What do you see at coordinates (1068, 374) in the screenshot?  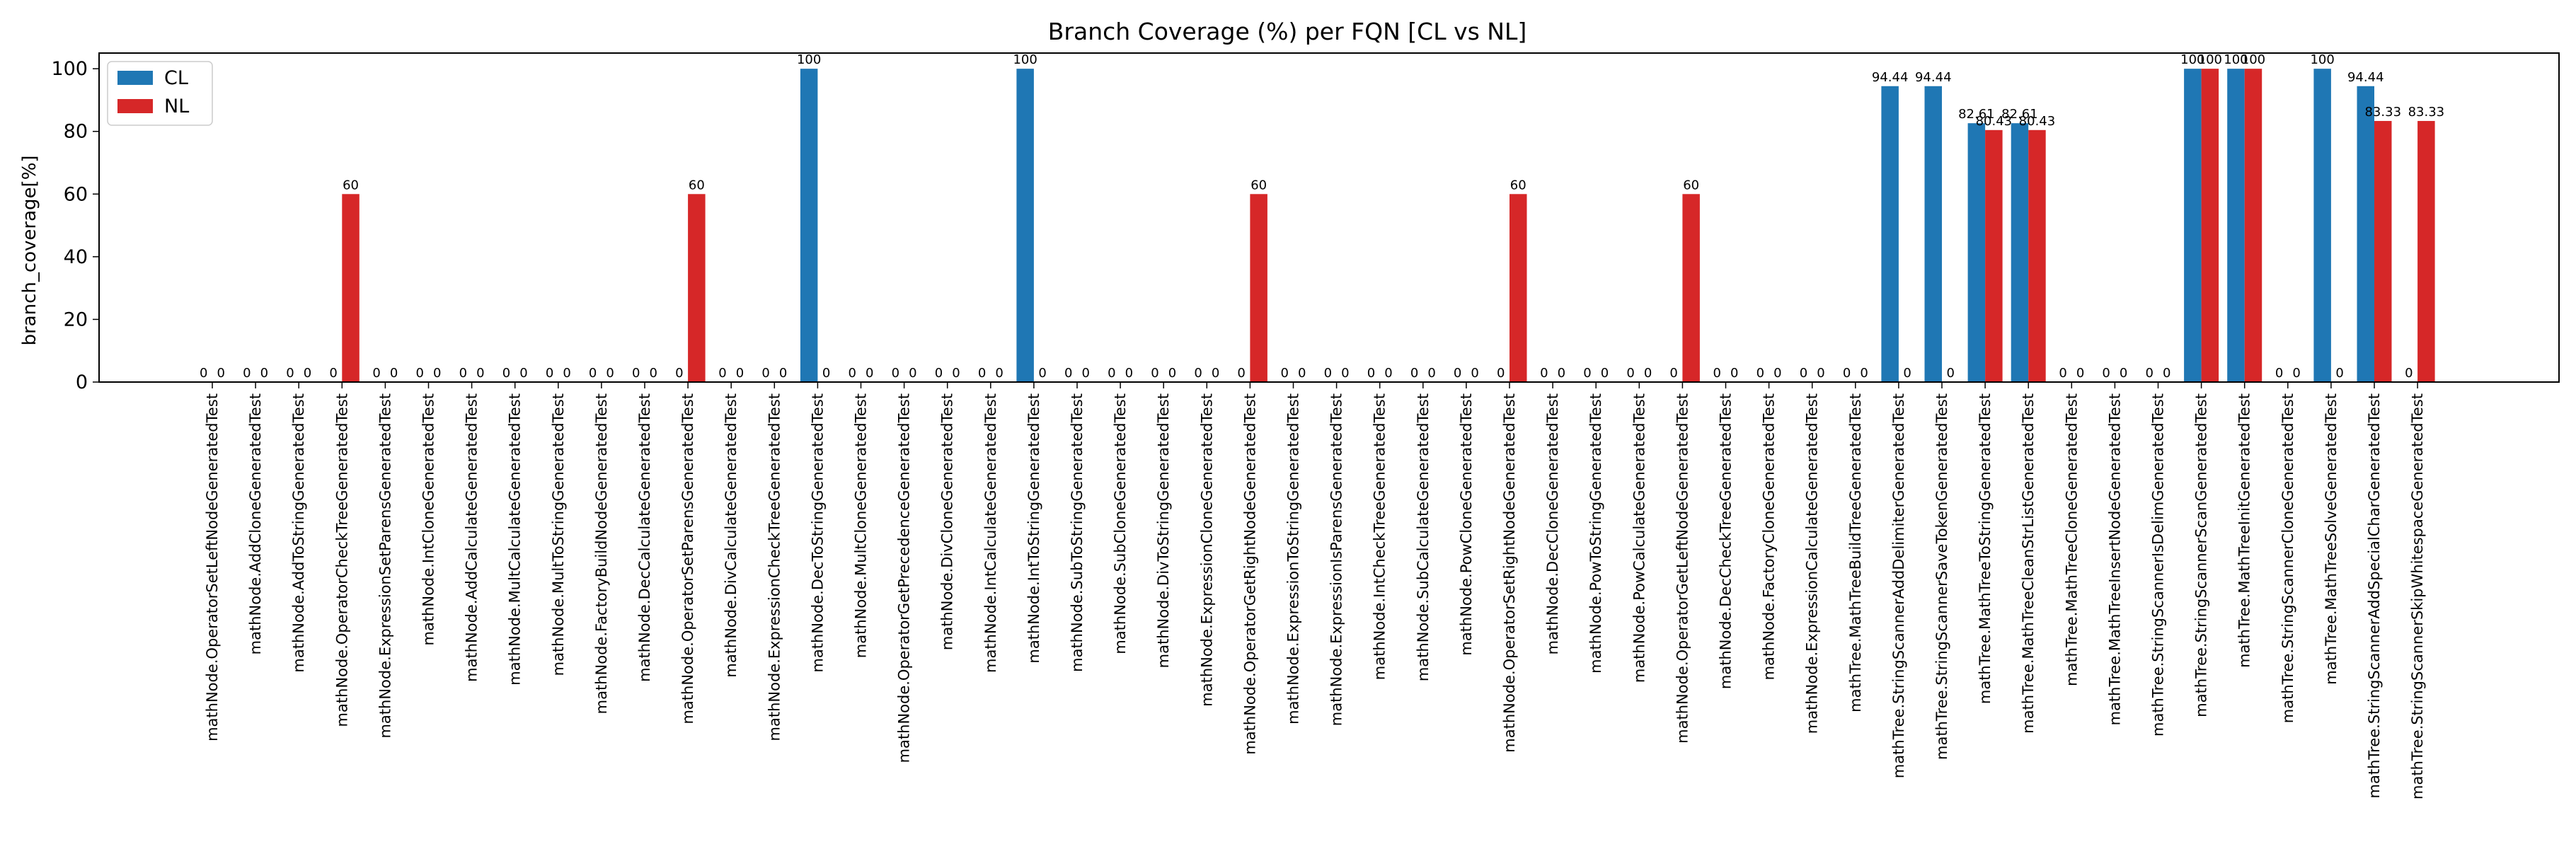 I see `data-label-cl-20: 0` at bounding box center [1068, 374].